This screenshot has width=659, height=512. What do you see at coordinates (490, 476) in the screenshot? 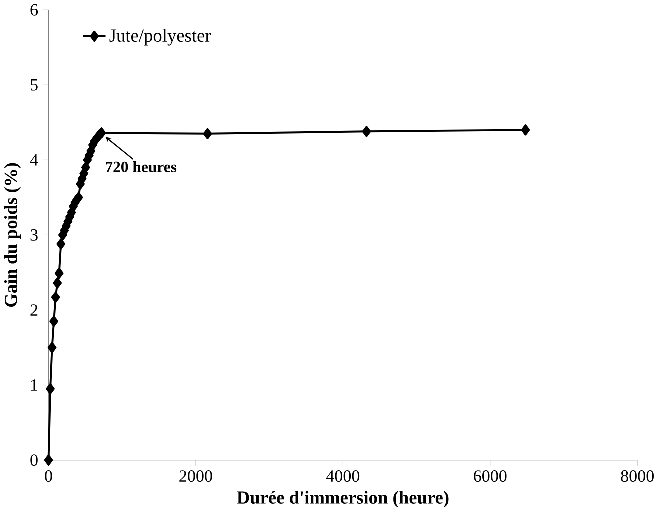
I see `x-tick-label: 6000` at bounding box center [490, 476].